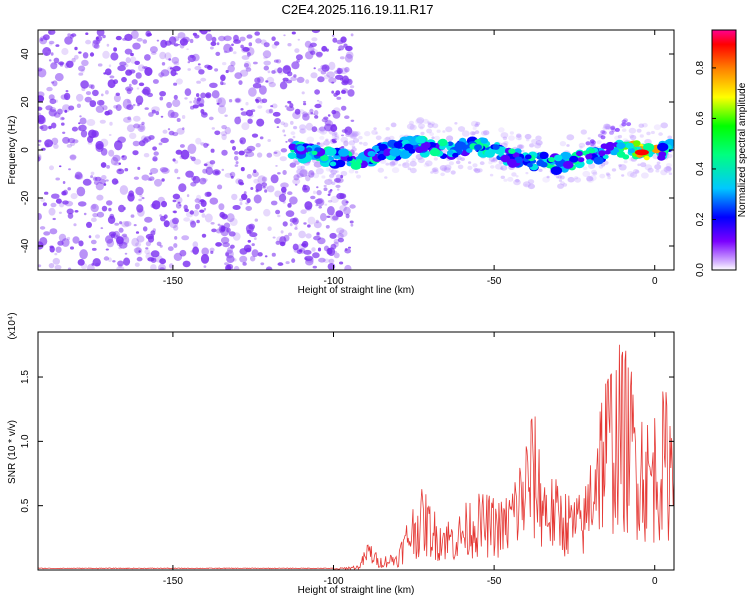  I want to click on colorbar-tick-label: 0.2, so click(700, 219).